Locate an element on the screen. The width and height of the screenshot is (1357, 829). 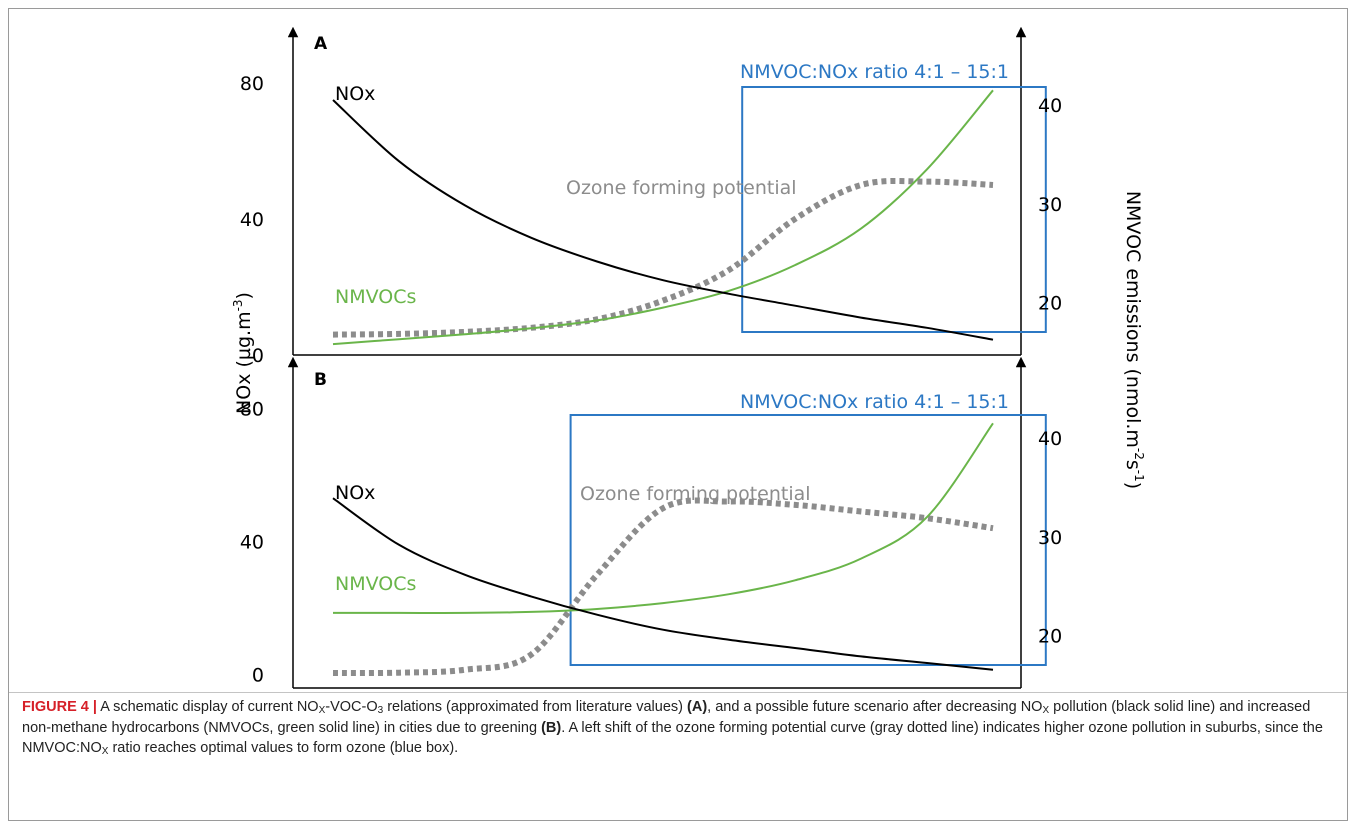
caption-text: -VOC-O is located at coordinates (351, 707).